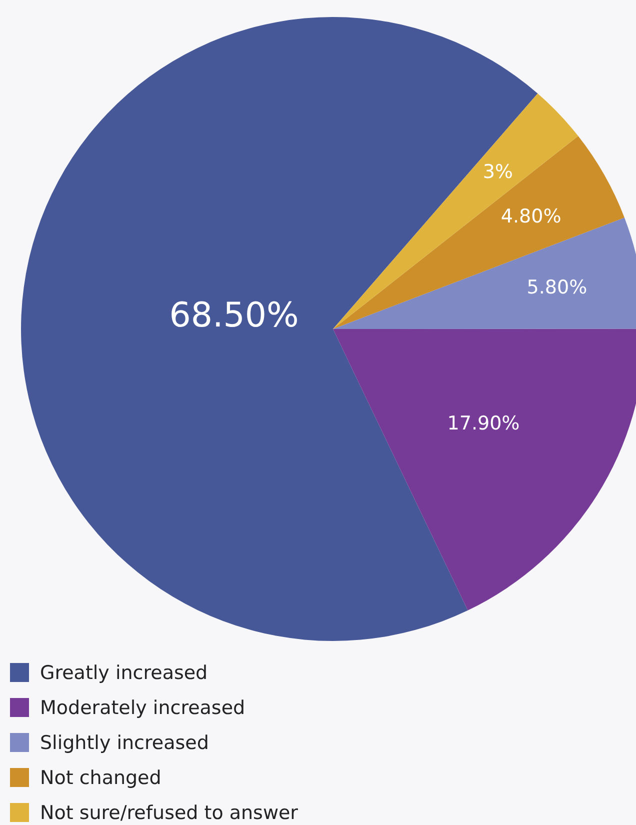  Describe the element at coordinates (169, 813) in the screenshot. I see `legend-label: Not sure/refused to answer` at that location.